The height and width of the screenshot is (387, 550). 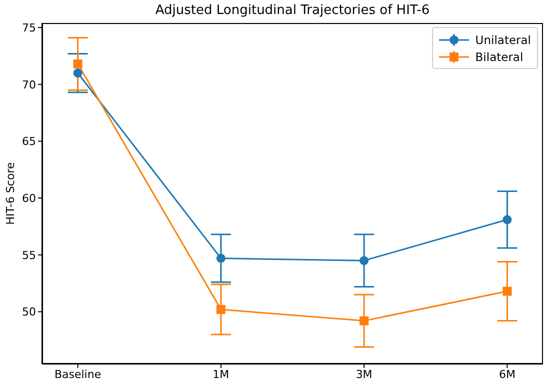 What do you see at coordinates (29, 312) in the screenshot?
I see `y-tick-label: 50` at bounding box center [29, 312].